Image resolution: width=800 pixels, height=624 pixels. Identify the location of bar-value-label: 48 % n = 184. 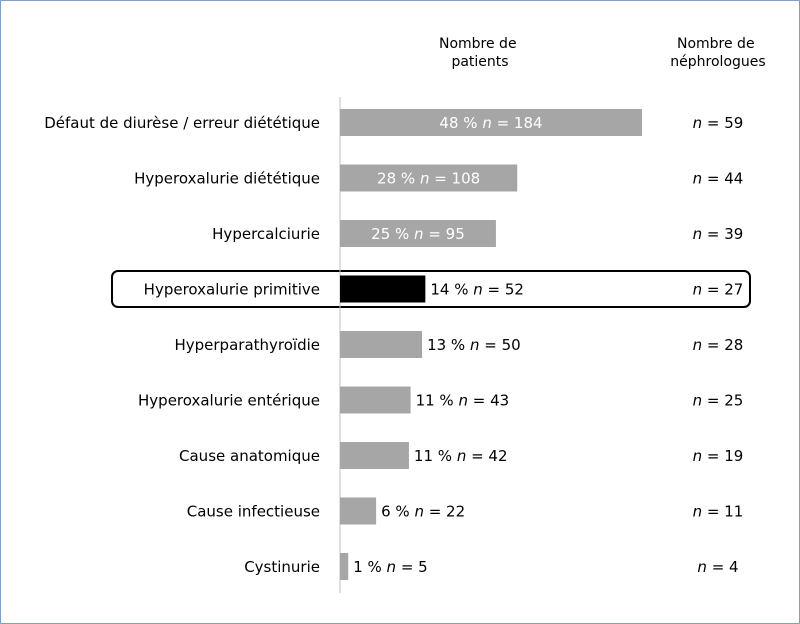
(490, 123).